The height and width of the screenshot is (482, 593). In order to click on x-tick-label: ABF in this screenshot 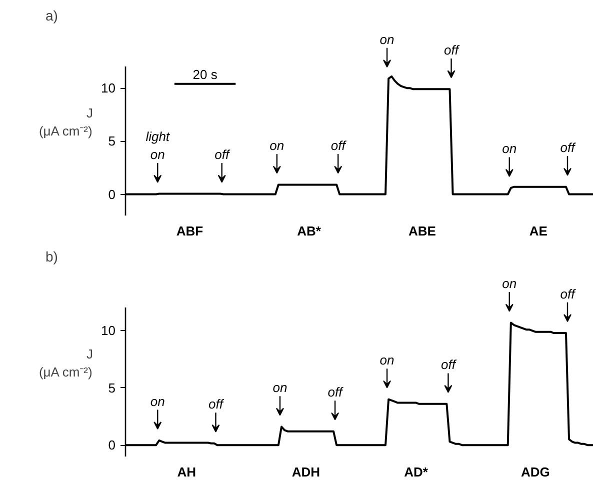, I will do `click(190, 231)`.